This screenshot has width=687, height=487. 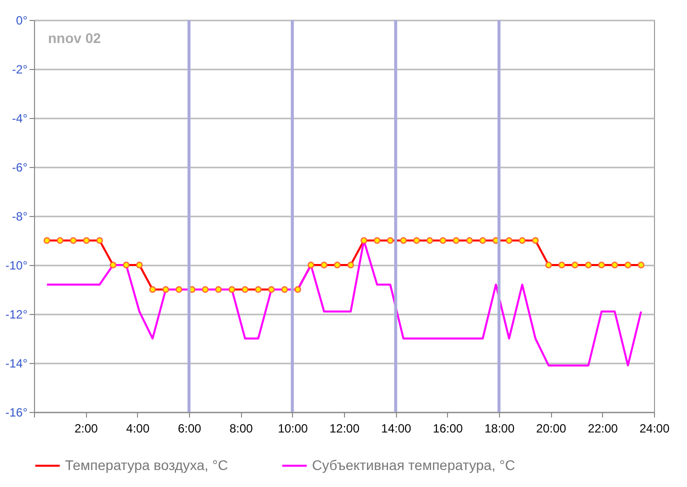 What do you see at coordinates (86, 429) in the screenshot?
I see `x-tick-label: 2:00` at bounding box center [86, 429].